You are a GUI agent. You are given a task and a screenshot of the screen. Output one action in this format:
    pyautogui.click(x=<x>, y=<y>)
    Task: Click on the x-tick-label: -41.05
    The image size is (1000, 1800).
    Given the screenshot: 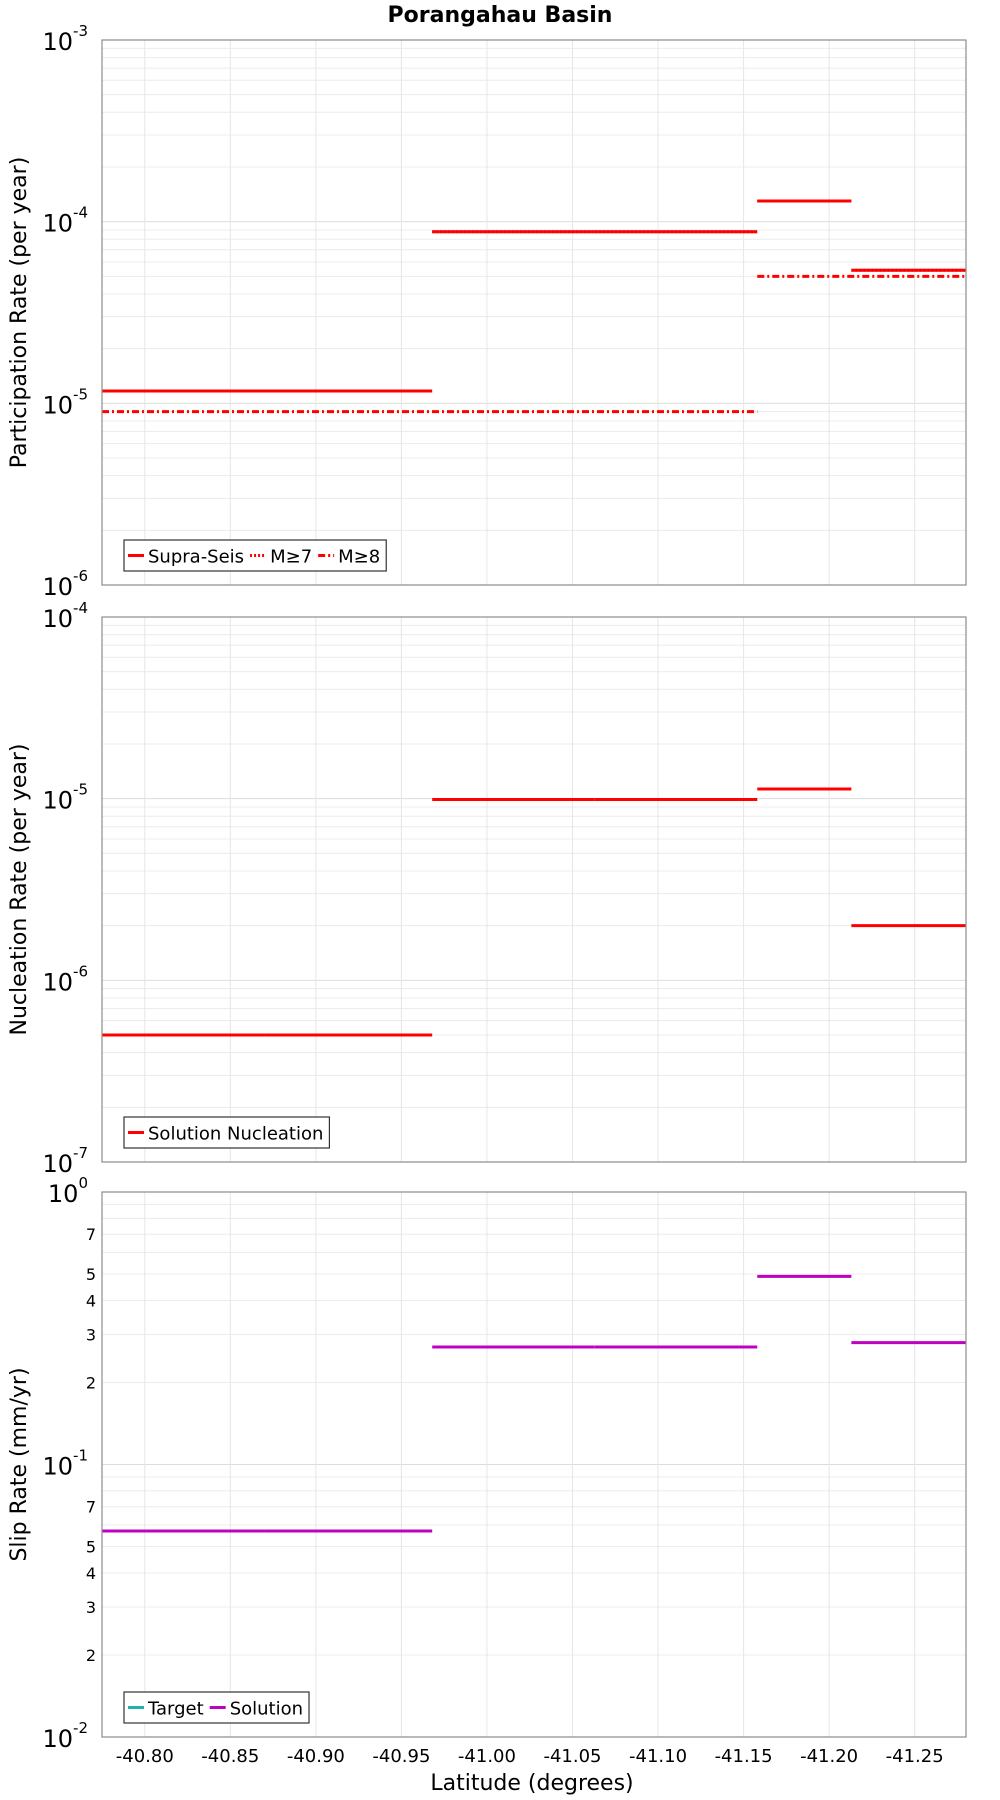 What is the action you would take?
    pyautogui.click(x=572, y=1756)
    